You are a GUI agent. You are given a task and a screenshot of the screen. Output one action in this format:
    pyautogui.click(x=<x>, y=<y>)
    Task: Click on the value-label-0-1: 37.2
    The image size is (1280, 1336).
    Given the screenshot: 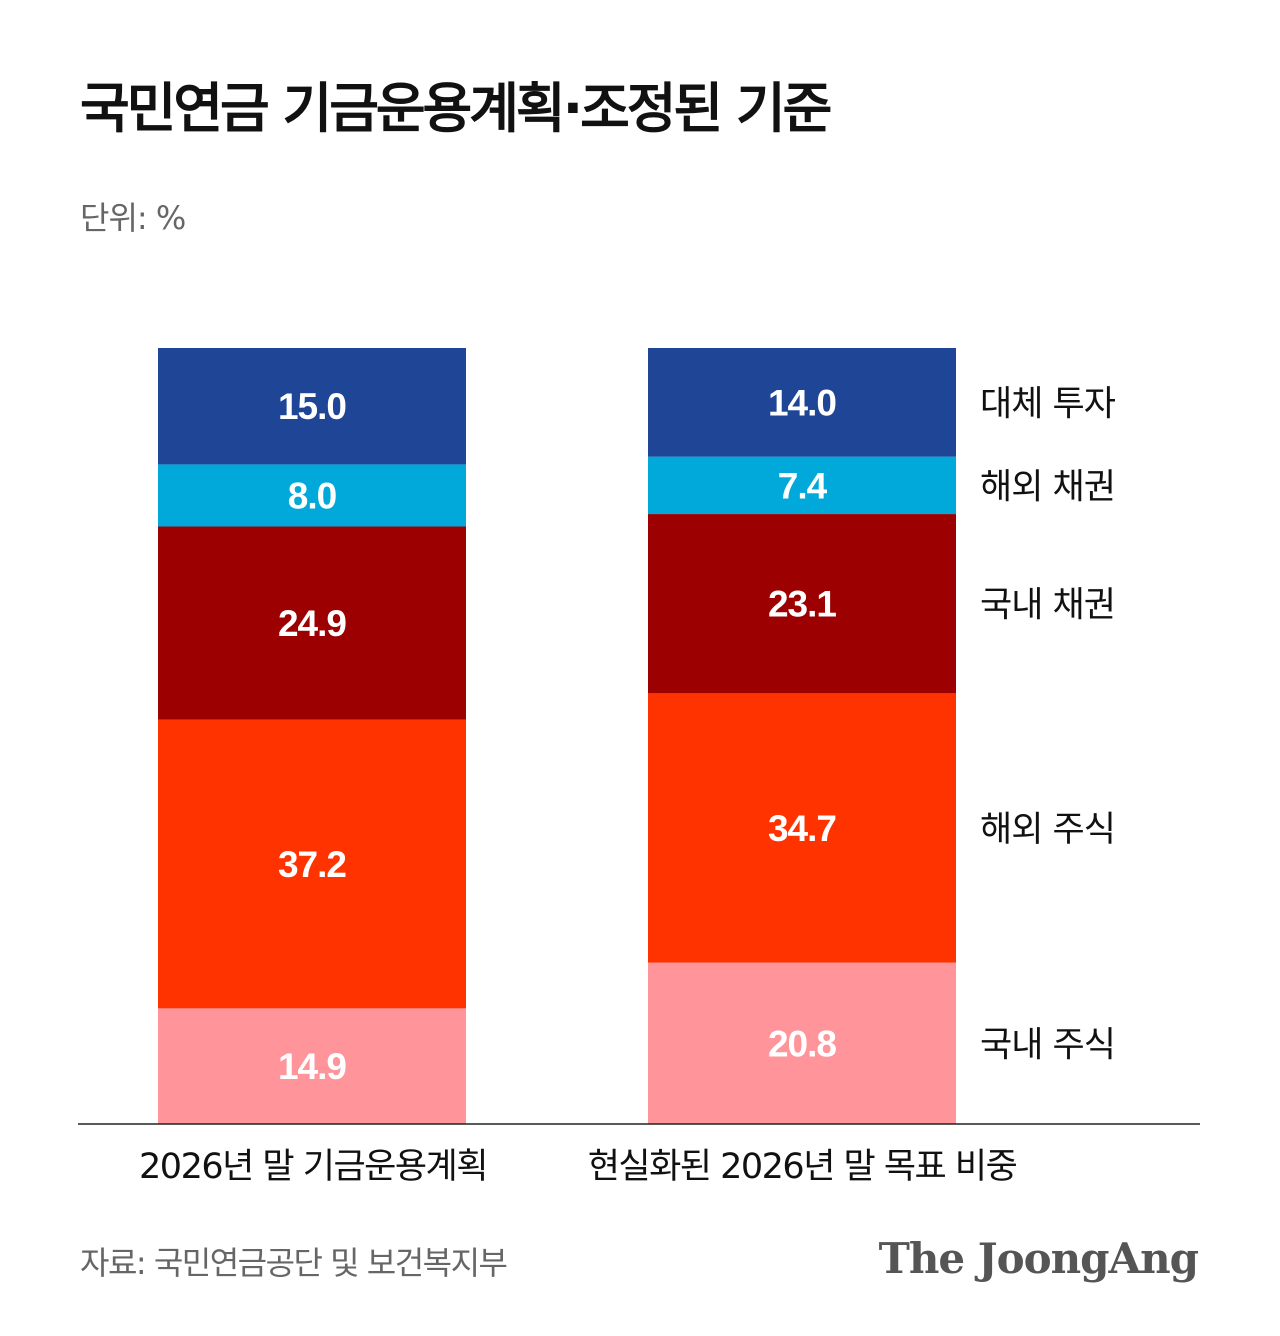 What is the action you would take?
    pyautogui.click(x=312, y=864)
    